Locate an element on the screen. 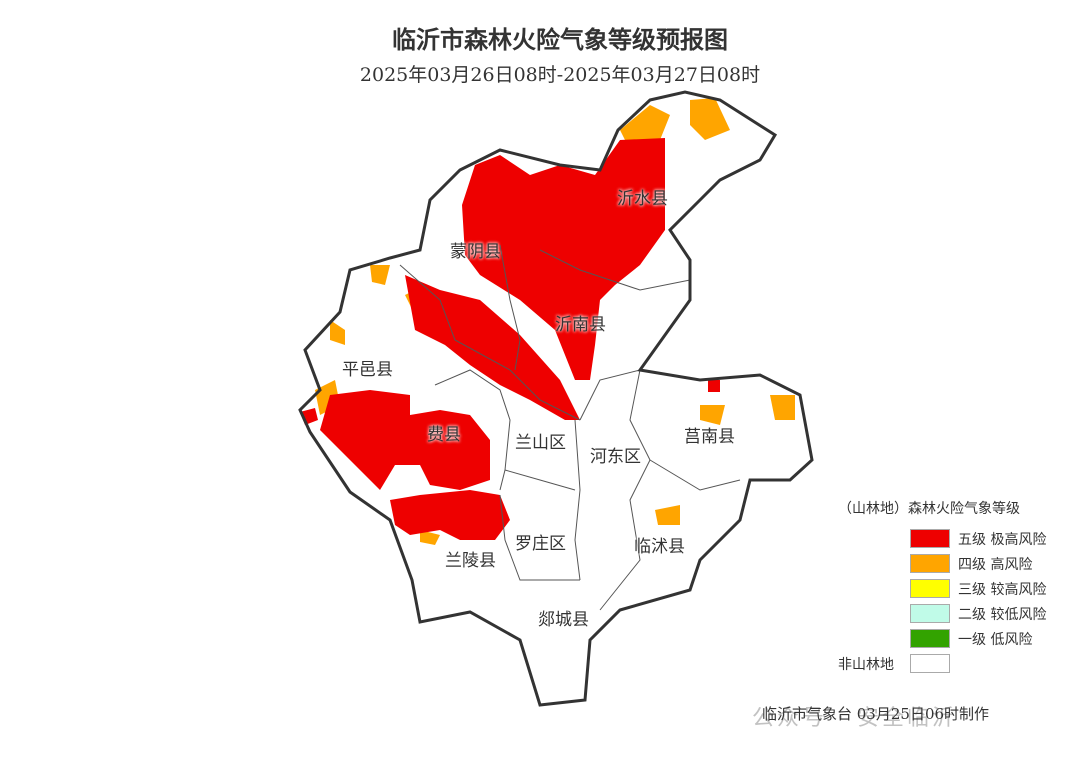 The image size is (1080, 759). legend-label: 三级 较高风险 is located at coordinates (1002, 589).